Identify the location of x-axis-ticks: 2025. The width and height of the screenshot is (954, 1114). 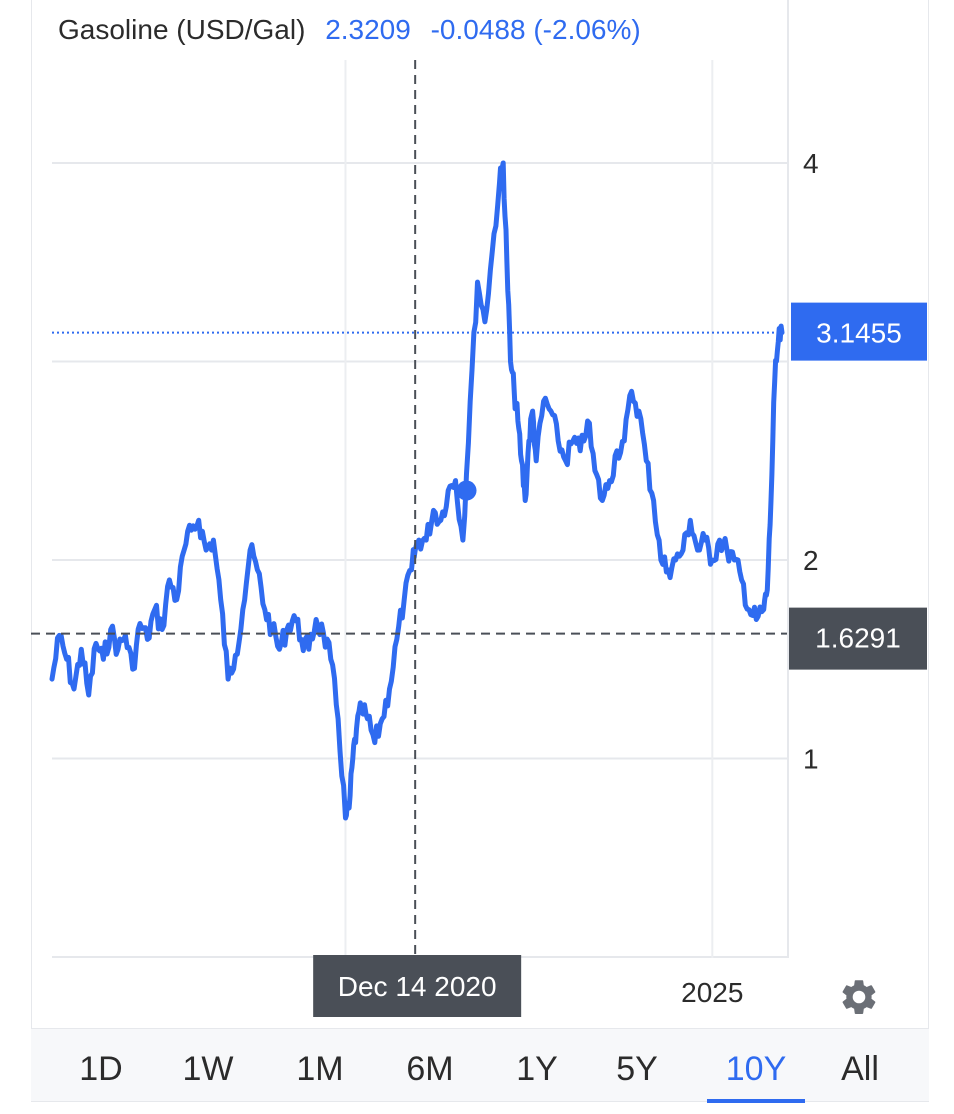
(712, 992).